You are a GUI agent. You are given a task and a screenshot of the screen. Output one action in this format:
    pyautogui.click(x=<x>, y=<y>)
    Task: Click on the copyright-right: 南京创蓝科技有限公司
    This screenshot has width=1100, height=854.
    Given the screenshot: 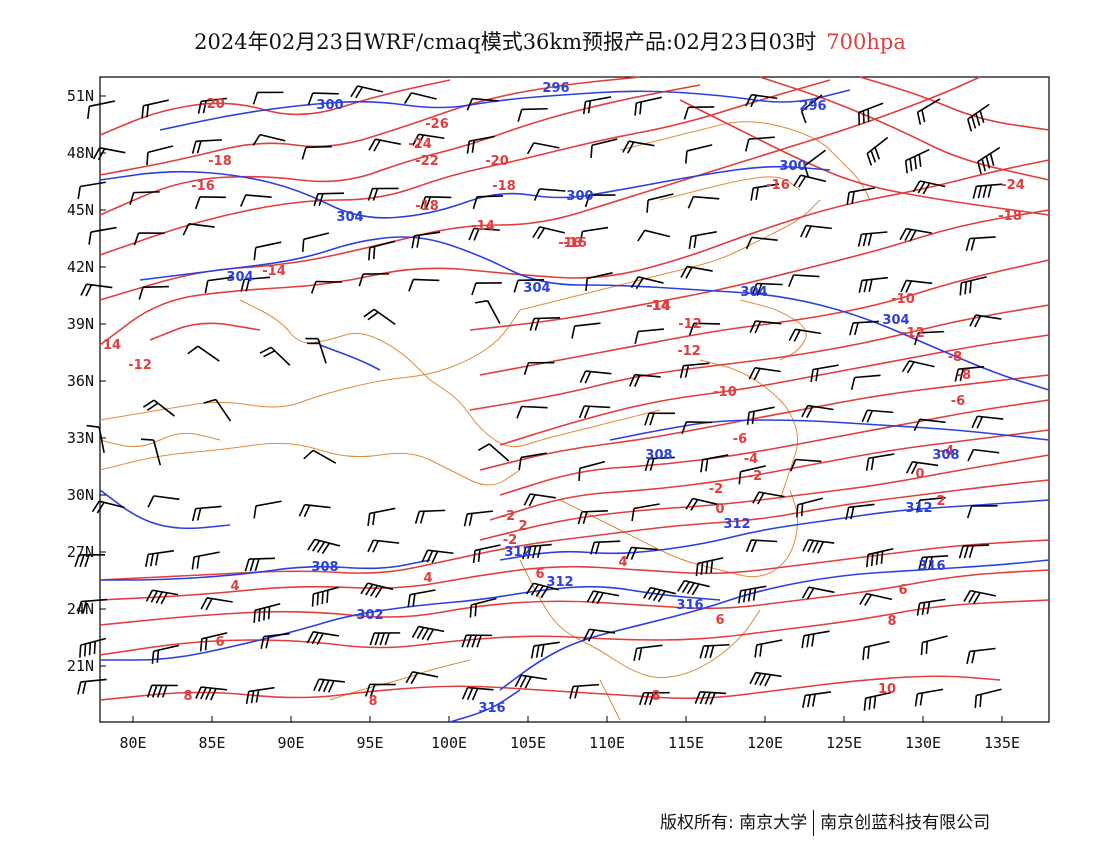 What is the action you would take?
    pyautogui.click(x=905, y=823)
    